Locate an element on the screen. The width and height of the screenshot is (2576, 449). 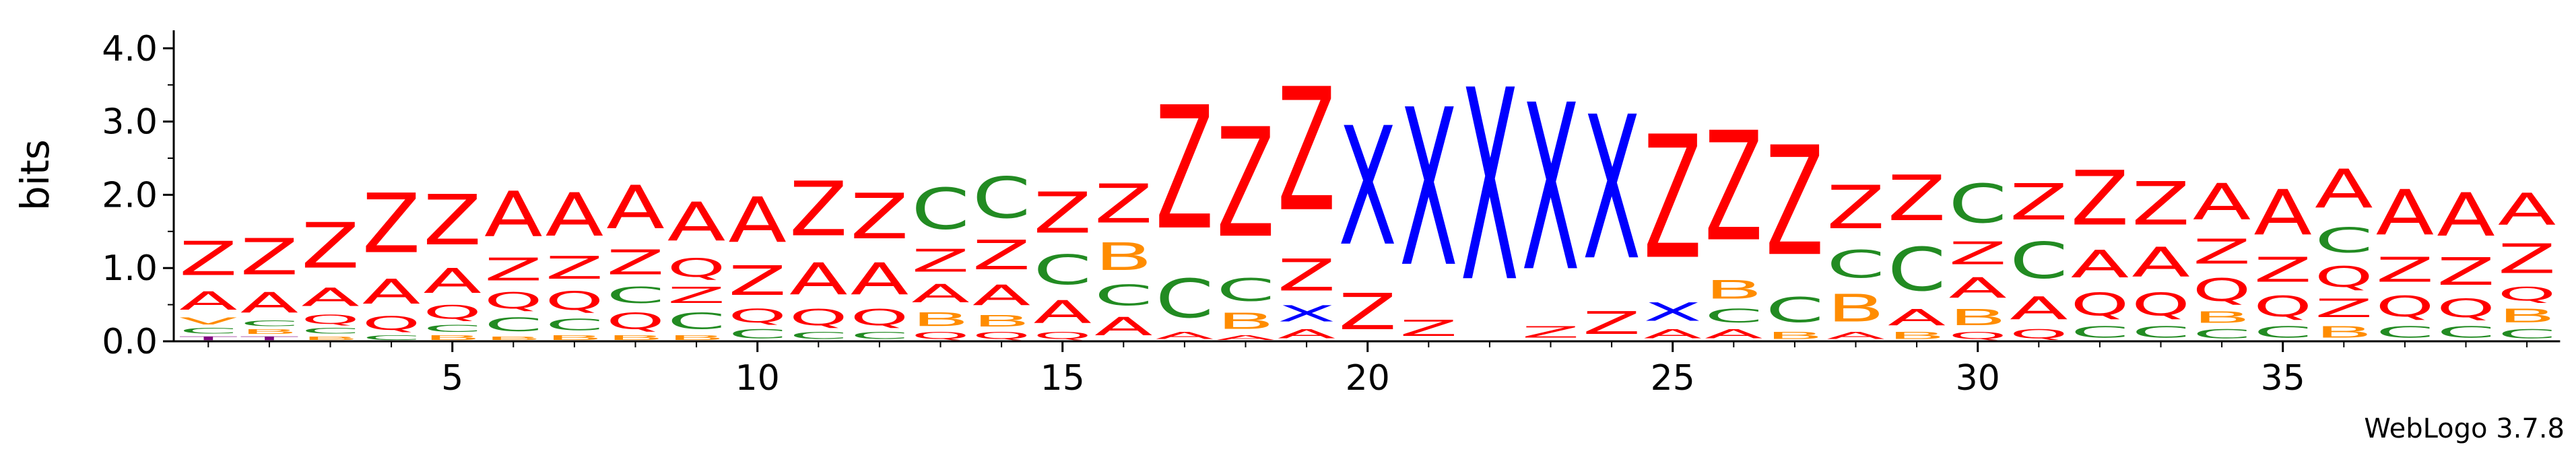
logo-glyph-t: T is located at coordinates (269, 338).